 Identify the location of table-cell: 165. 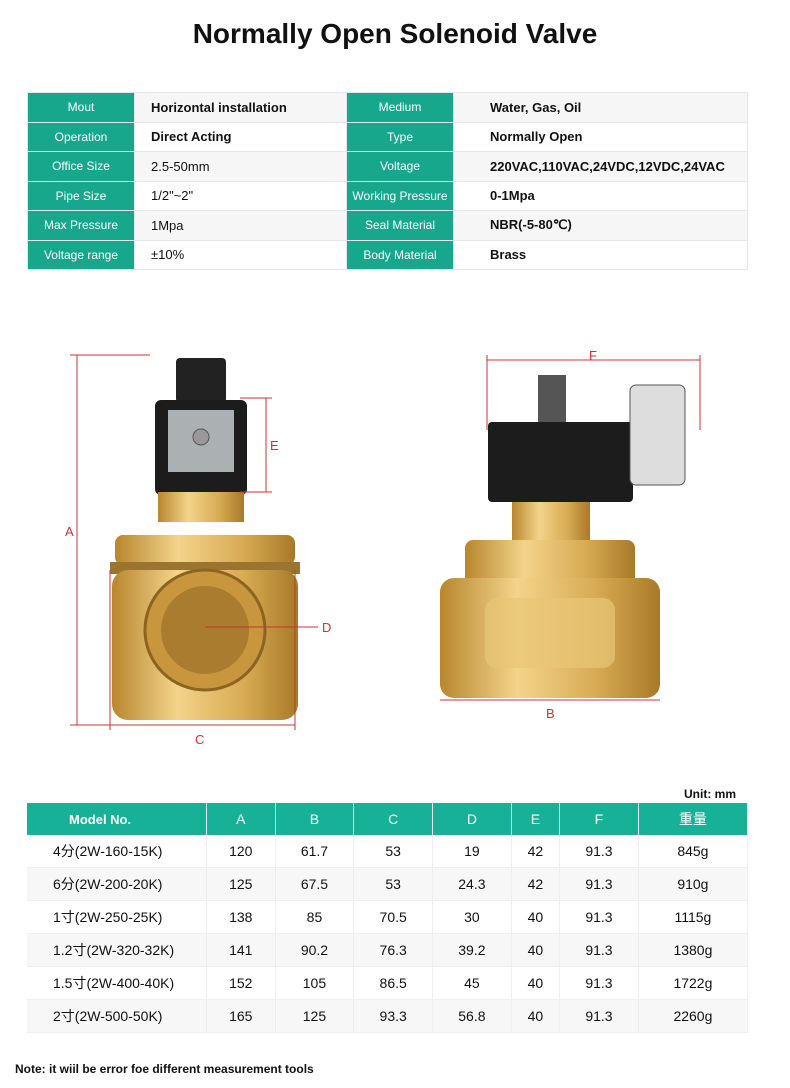
(241, 1016).